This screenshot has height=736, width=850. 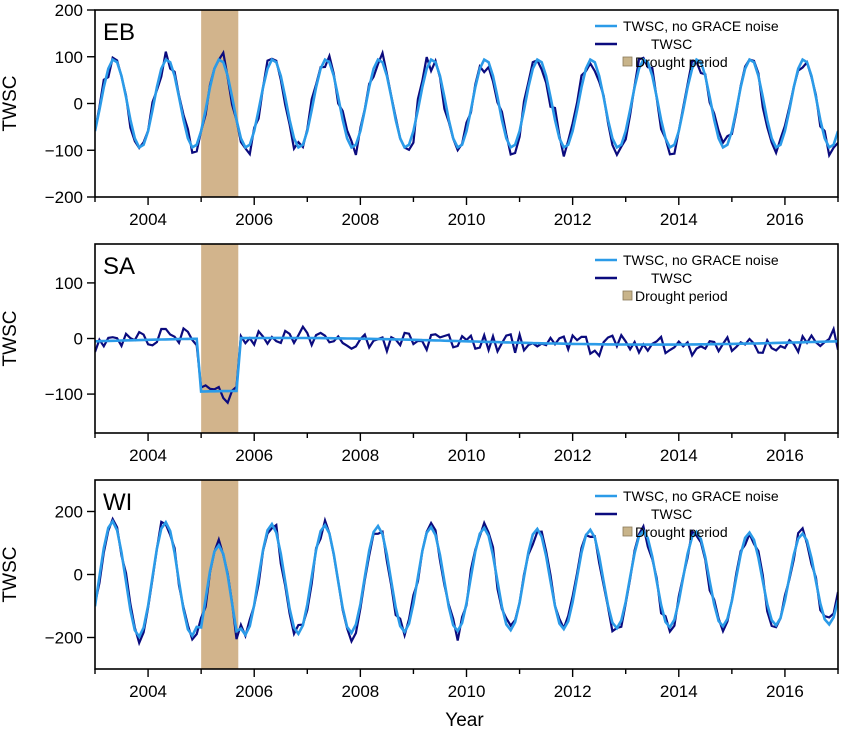 I want to click on panel-label: SA, so click(x=119, y=266).